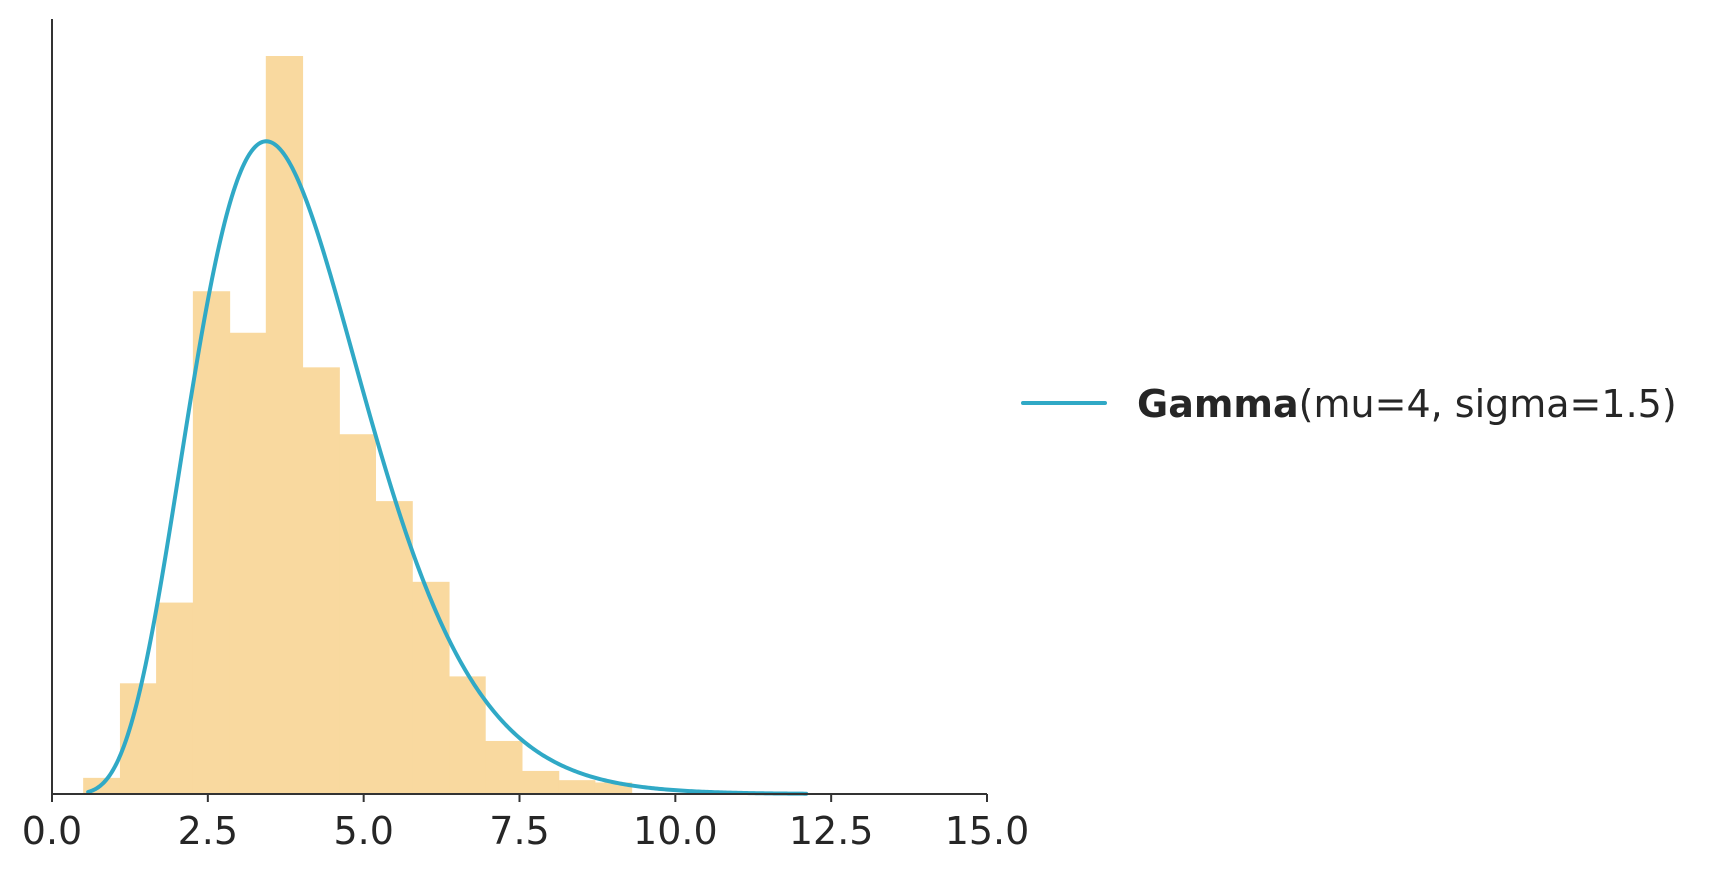  Describe the element at coordinates (831, 831) in the screenshot. I see `x-tick-label: 12.5` at that location.